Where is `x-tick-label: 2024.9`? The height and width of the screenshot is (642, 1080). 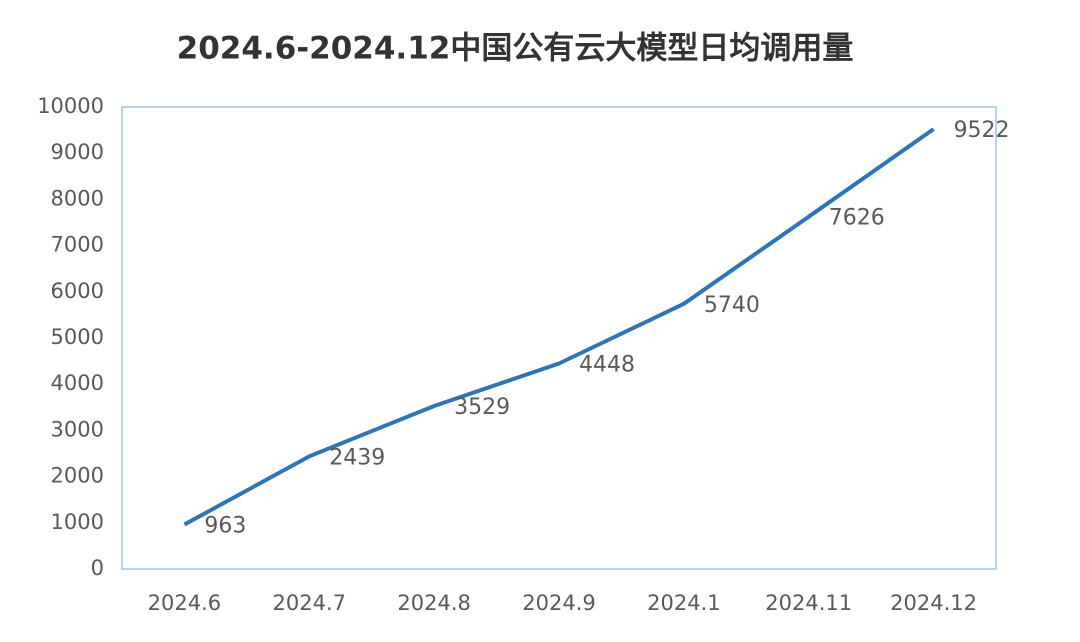 x-tick-label: 2024.9 is located at coordinates (558, 603).